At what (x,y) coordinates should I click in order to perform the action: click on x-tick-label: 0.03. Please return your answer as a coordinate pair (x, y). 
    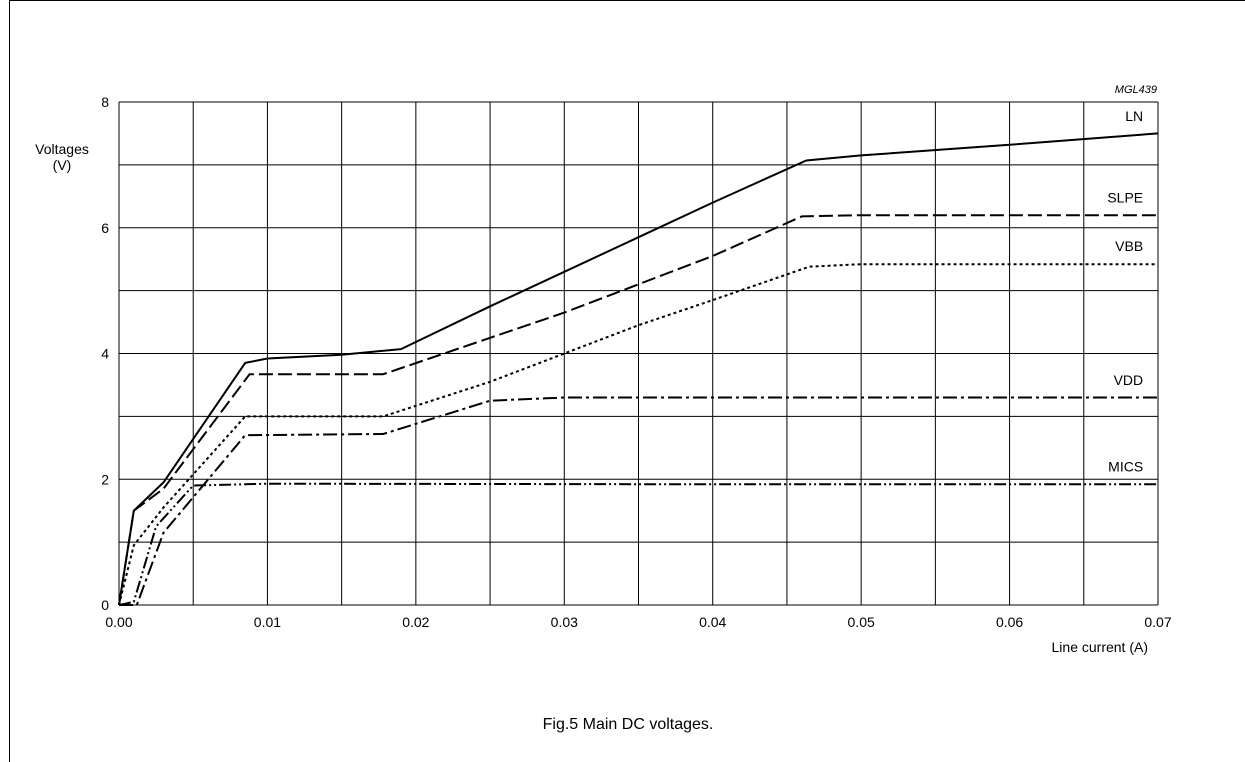
    Looking at the image, I should click on (564, 622).